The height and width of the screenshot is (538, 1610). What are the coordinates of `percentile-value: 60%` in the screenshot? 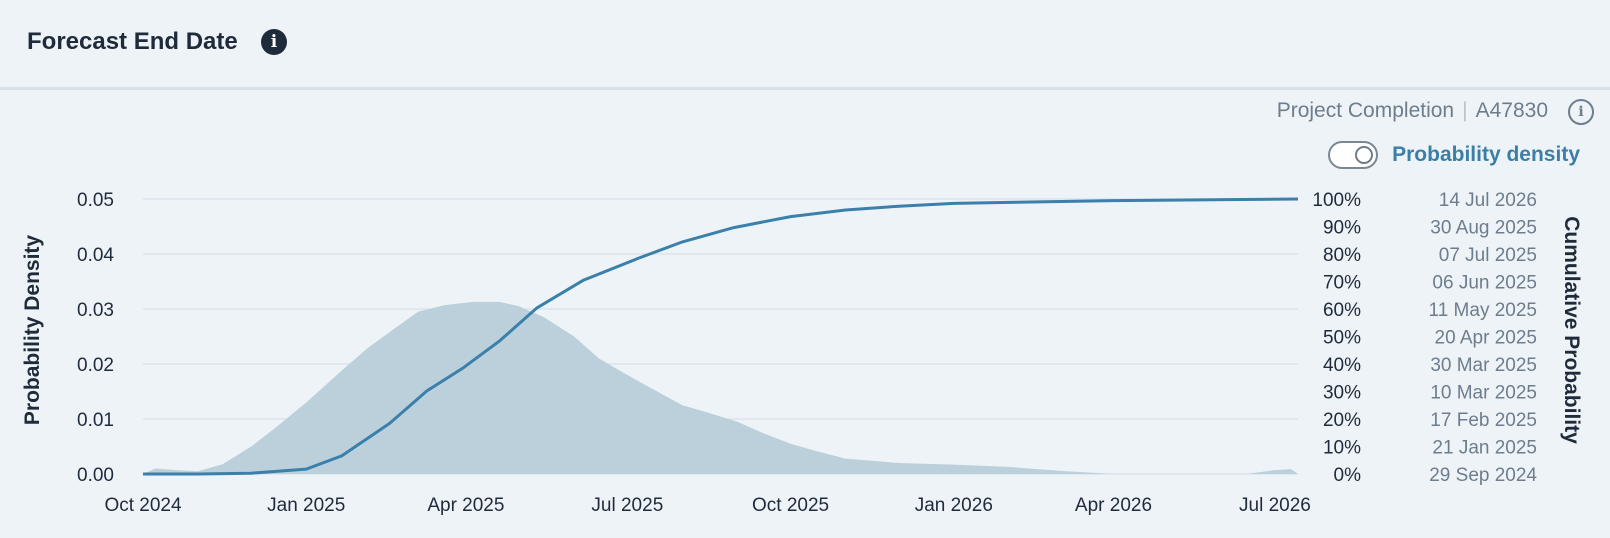 It's located at (1342, 310).